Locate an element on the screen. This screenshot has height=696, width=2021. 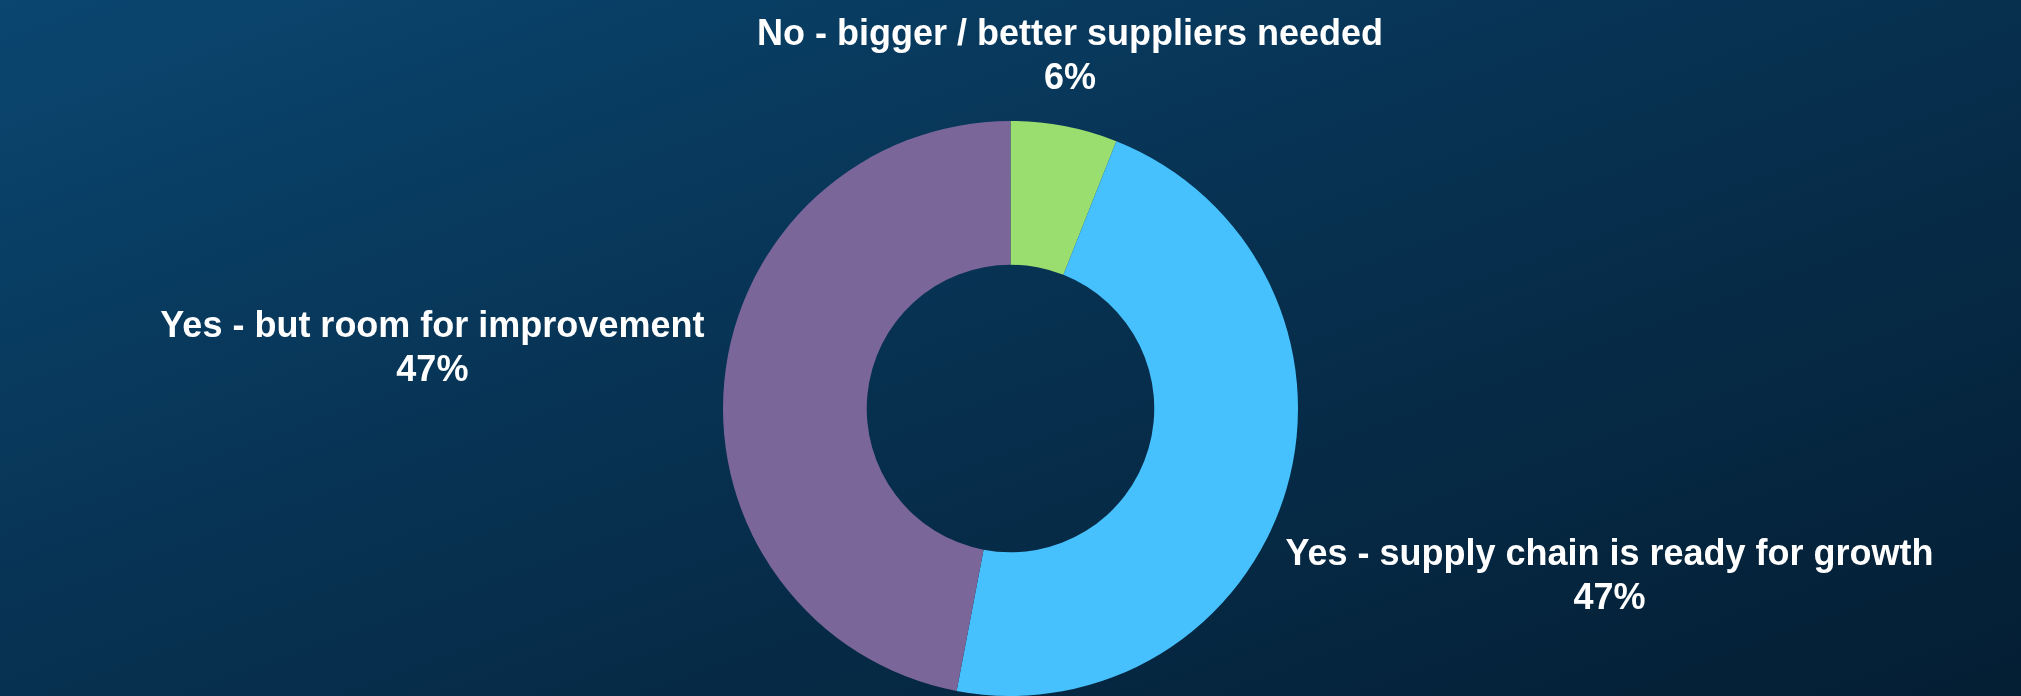
slice-label: Yes - but room for improvement is located at coordinates (432, 324).